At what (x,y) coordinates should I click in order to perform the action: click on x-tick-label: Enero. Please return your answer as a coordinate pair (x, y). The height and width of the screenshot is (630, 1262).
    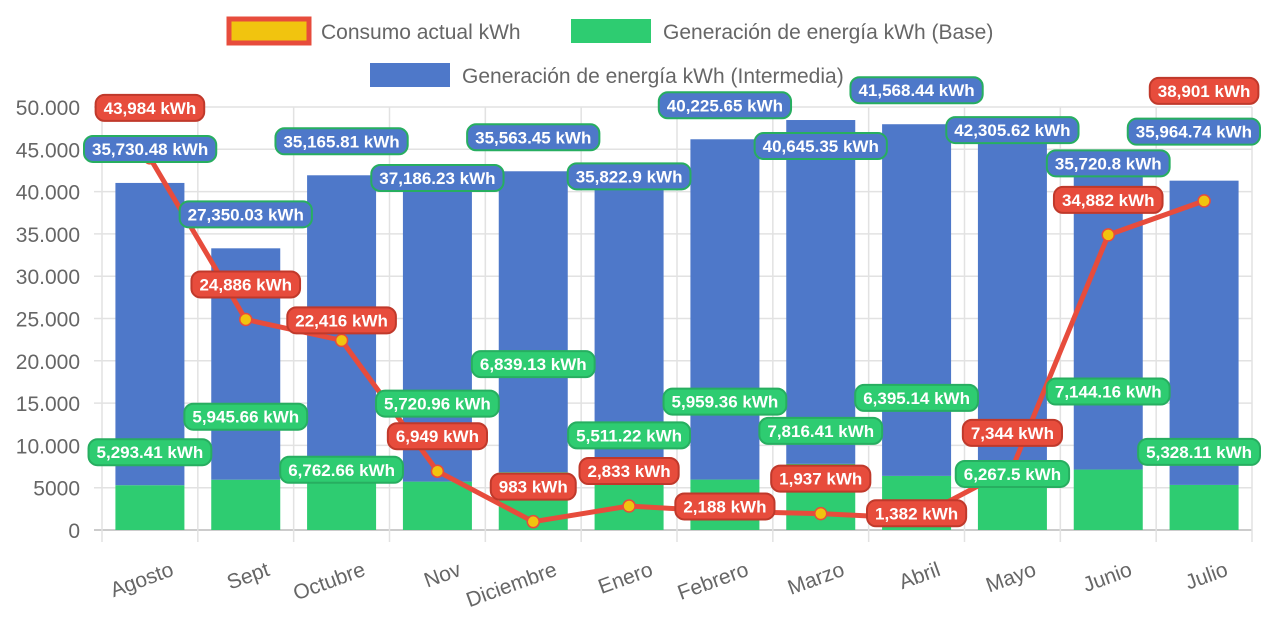
    Looking at the image, I should click on (625, 578).